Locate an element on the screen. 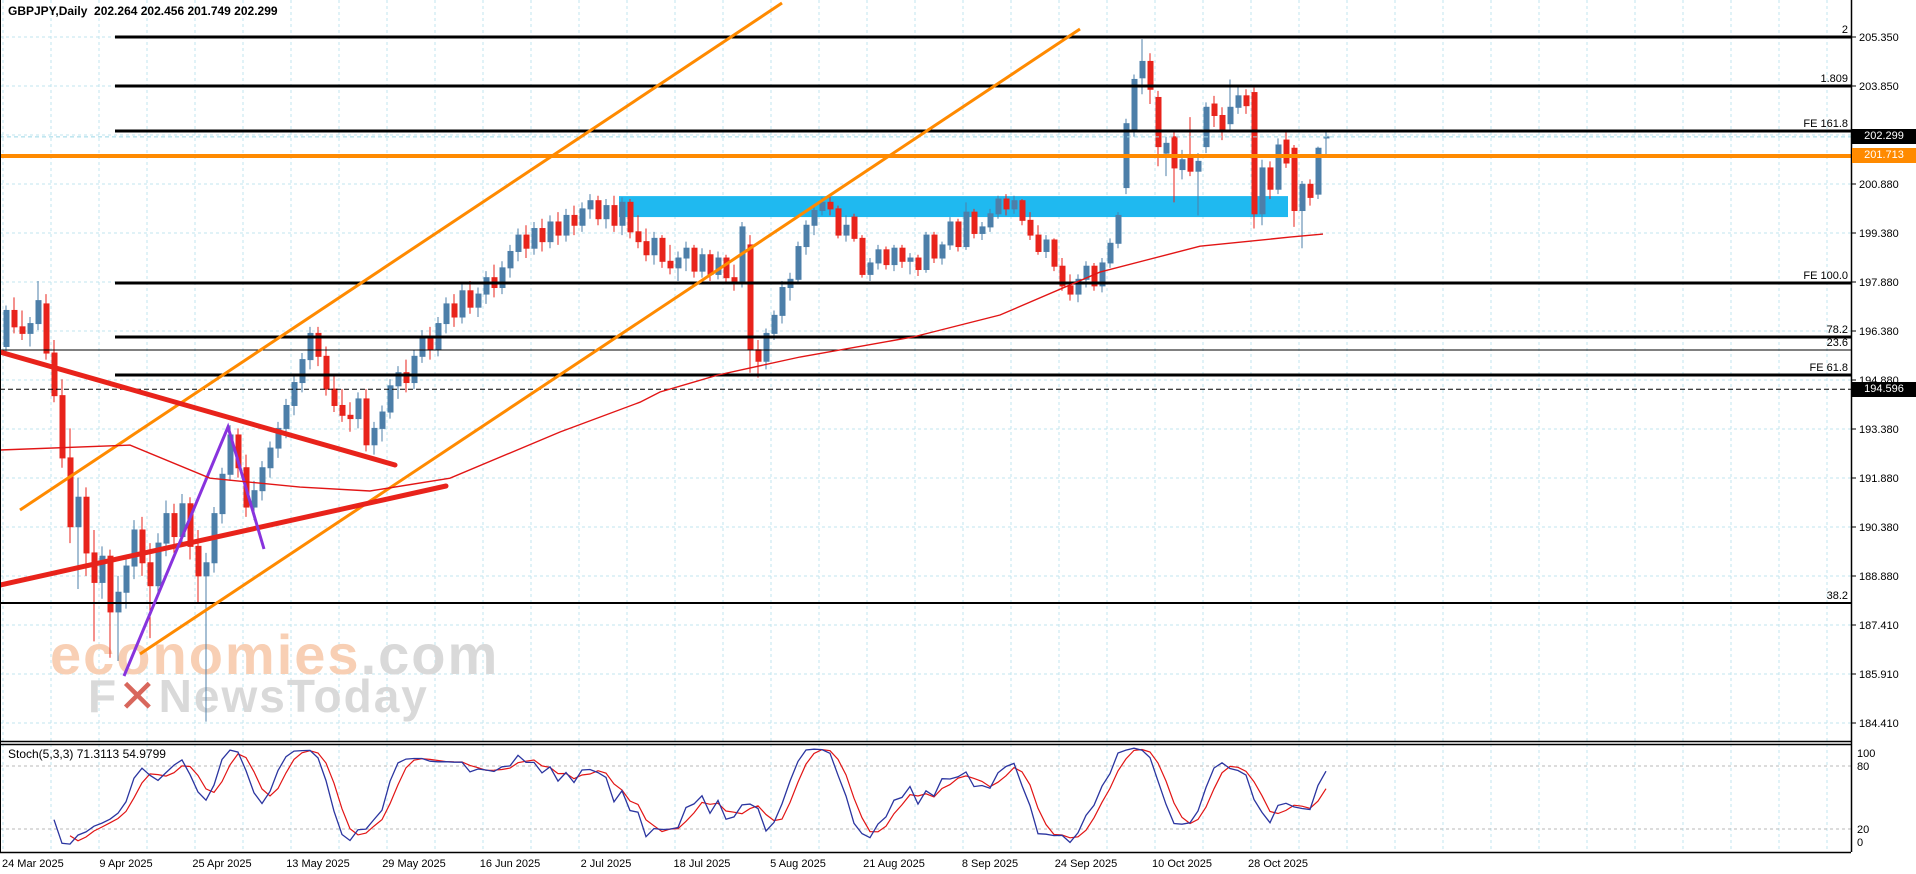  orange-line-price-tag: 201.713 is located at coordinates (1884, 155).